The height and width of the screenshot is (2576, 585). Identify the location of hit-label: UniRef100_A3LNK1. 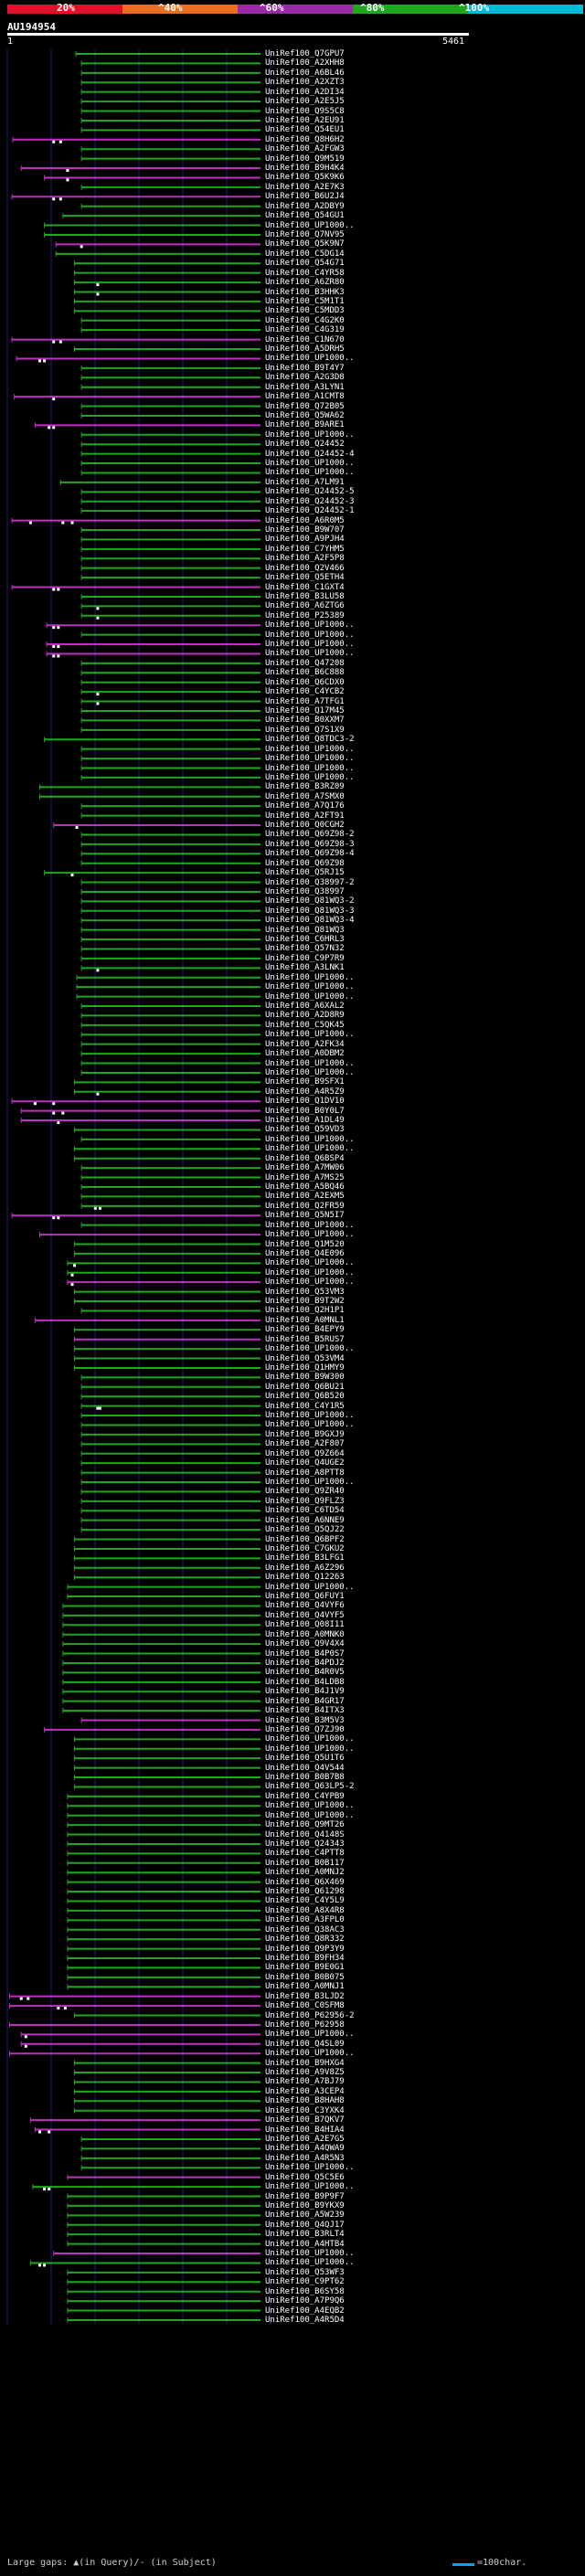
(305, 968).